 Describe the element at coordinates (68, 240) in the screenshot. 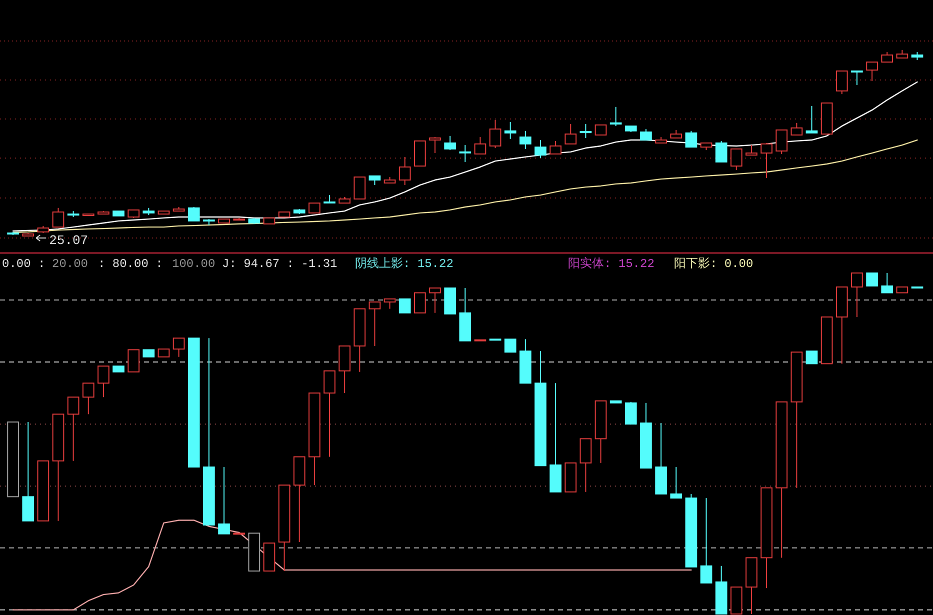

I see `annotation: 25.07` at that location.